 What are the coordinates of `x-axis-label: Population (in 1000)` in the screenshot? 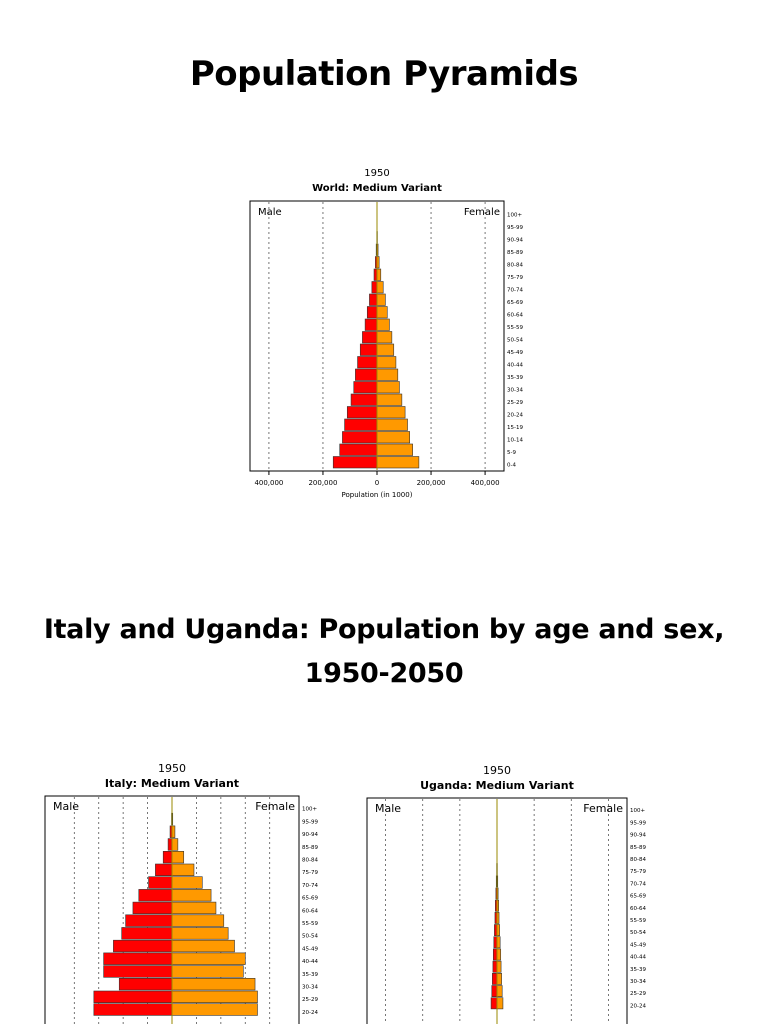 It's located at (377, 495).